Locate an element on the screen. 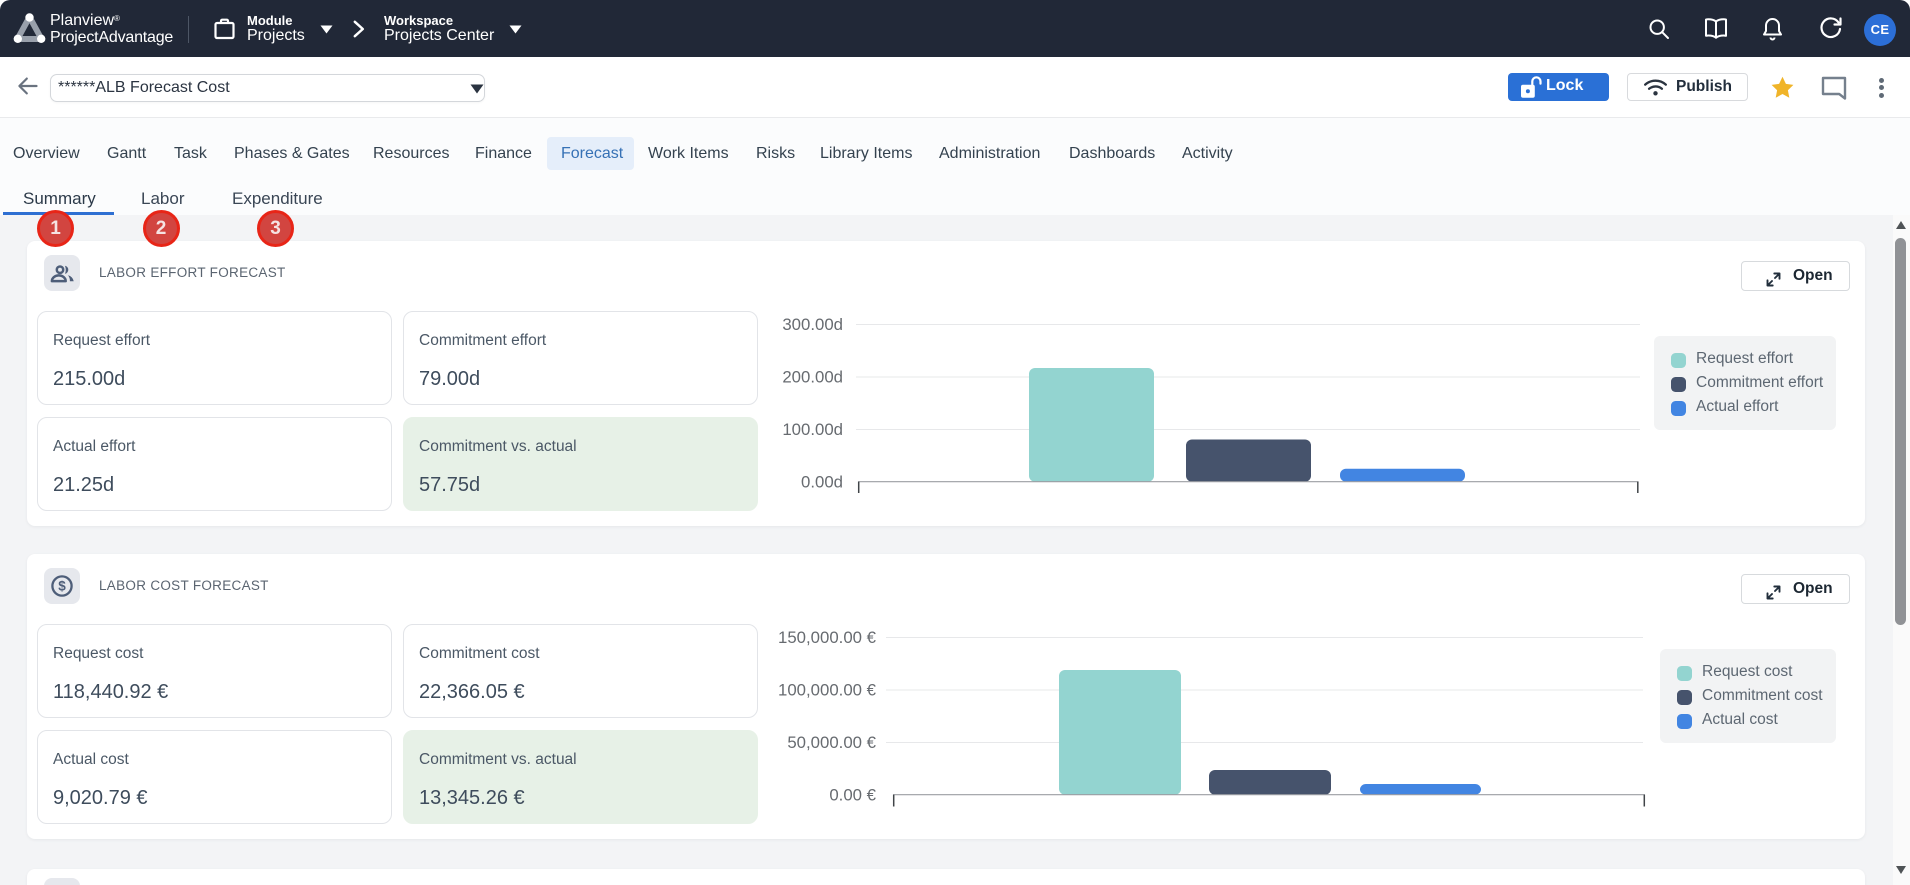 This screenshot has height=885, width=1910. svg-text: 0.00 € is located at coordinates (852, 795).